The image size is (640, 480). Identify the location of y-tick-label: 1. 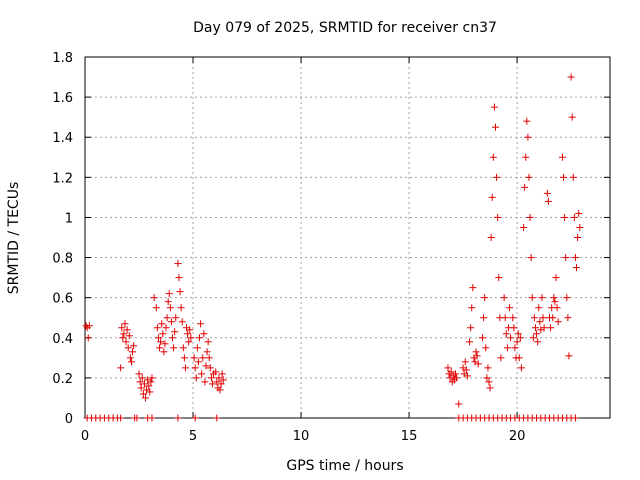
(69, 218).